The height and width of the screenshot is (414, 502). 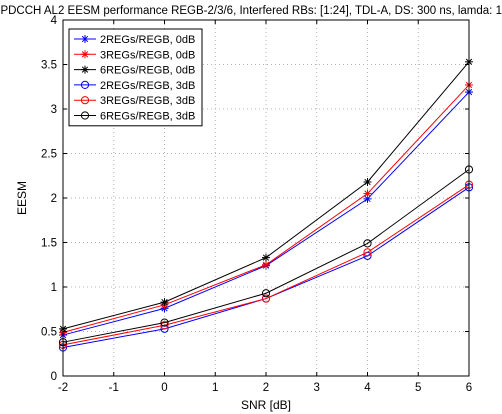 I want to click on x-tick-label: 0, so click(x=164, y=388).